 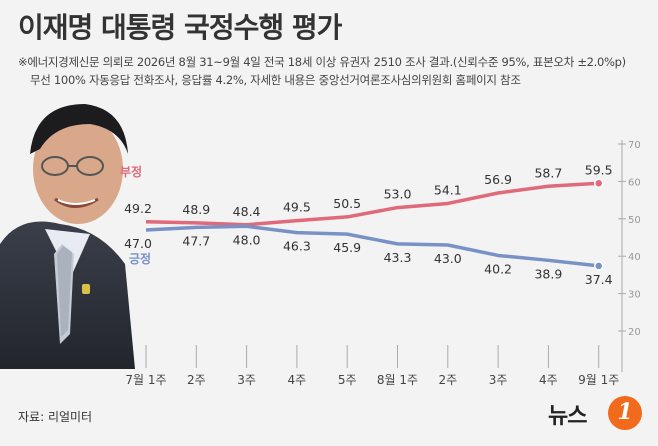 What do you see at coordinates (498, 268) in the screenshot?
I see `data-label: 40.2` at bounding box center [498, 268].